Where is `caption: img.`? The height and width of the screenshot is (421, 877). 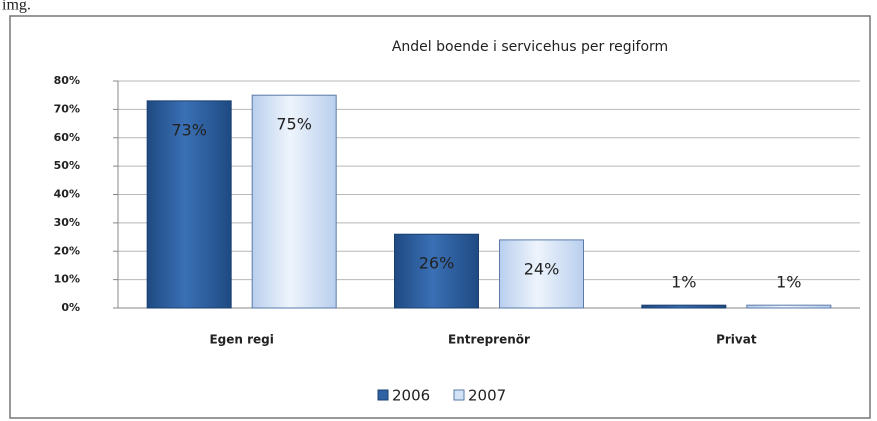 caption: img. is located at coordinates (16, 7).